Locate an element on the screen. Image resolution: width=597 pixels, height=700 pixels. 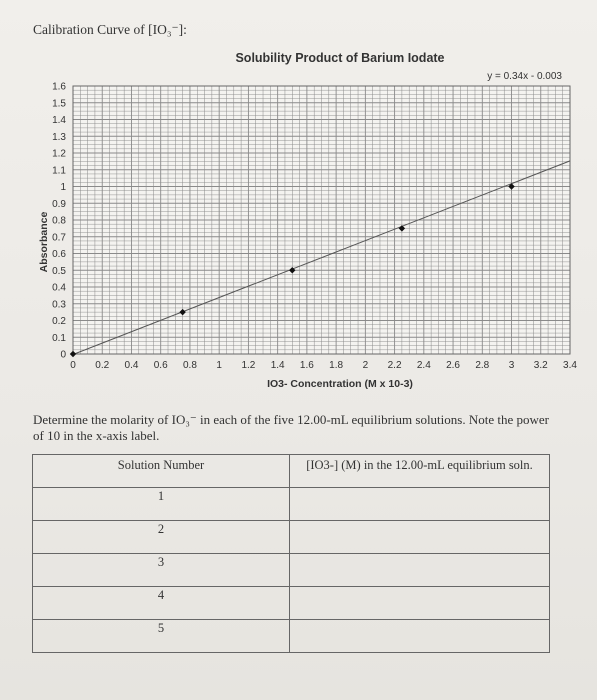
solution-number-cell: 5 is located at coordinates (161, 636).